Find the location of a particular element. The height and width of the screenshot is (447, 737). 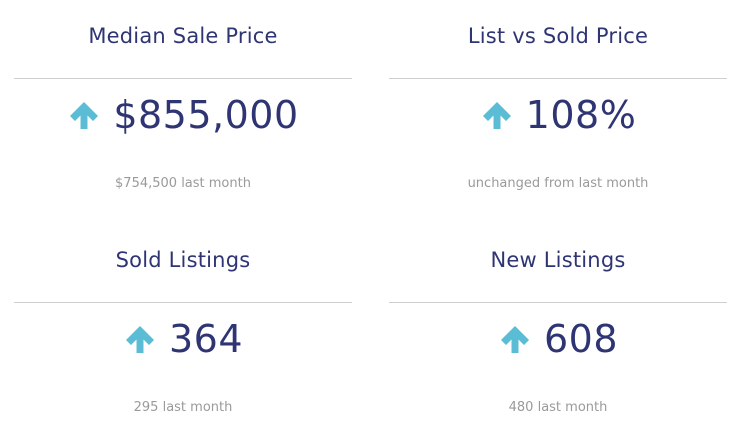

stat-title: New Listings is located at coordinates (558, 260).